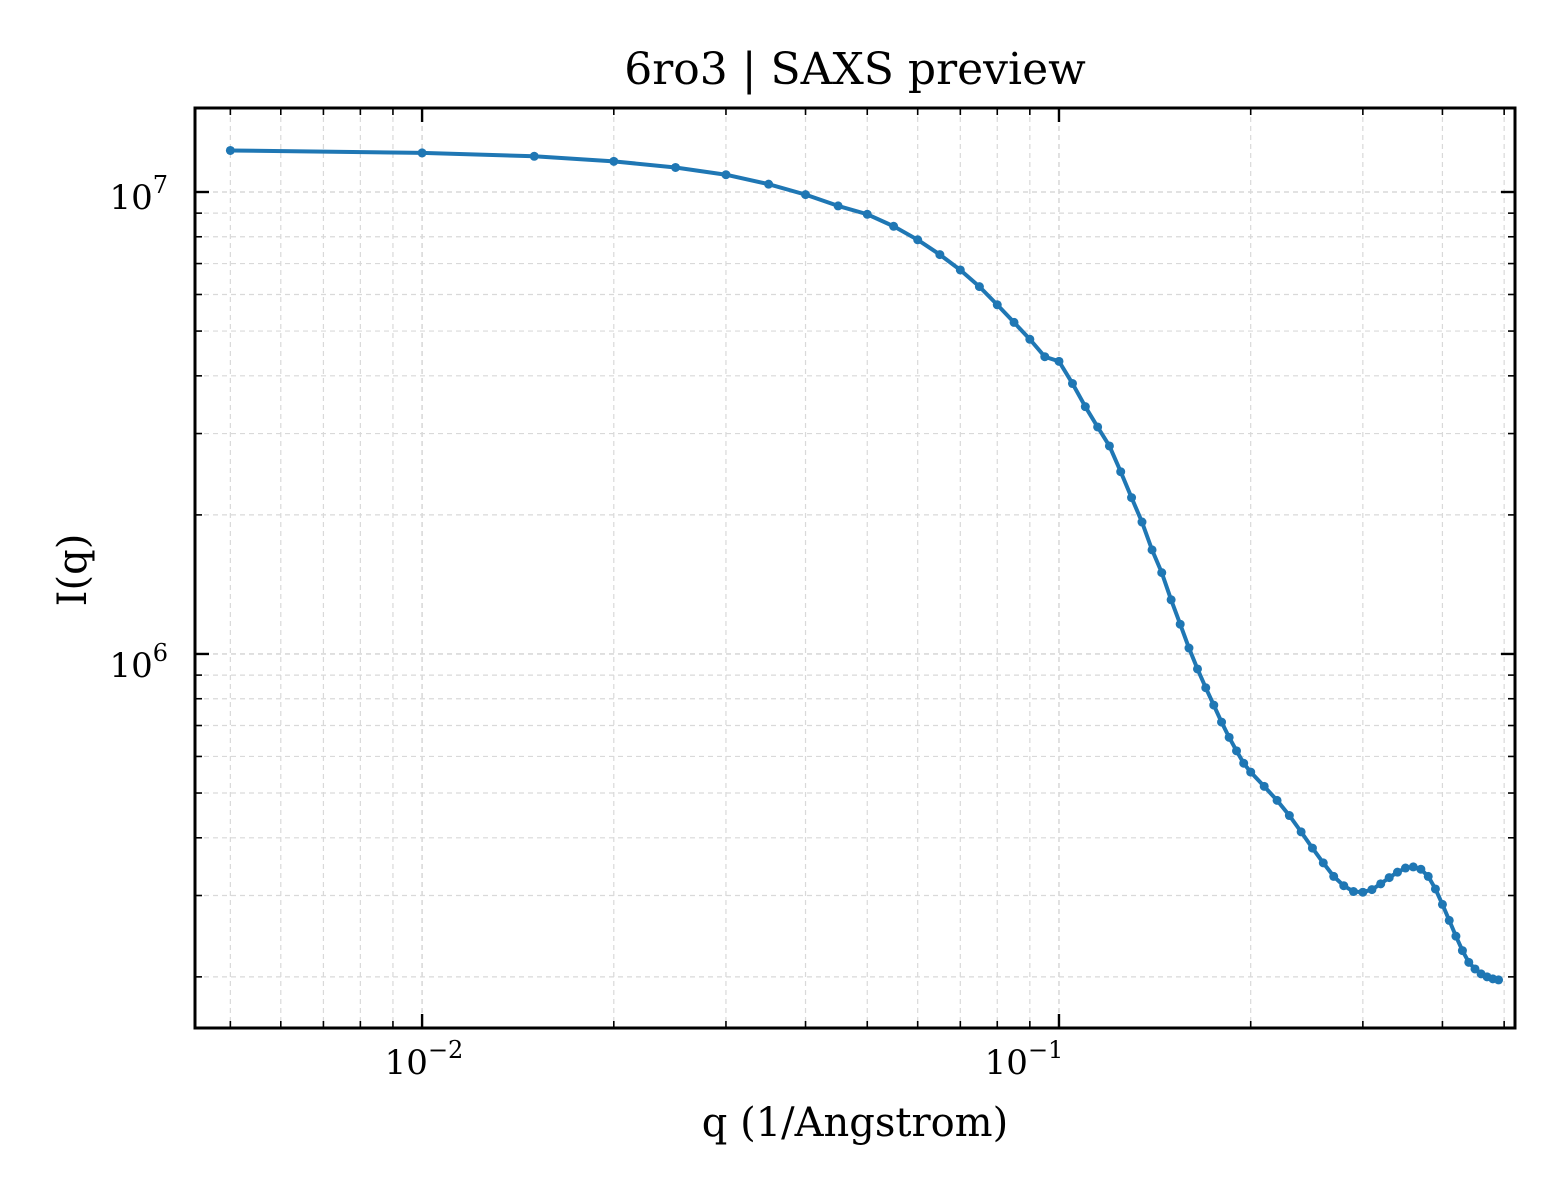 This screenshot has width=1560, height=1200. I want to click on y-tick-label-1e6: 10⁶, so click(138, 662).